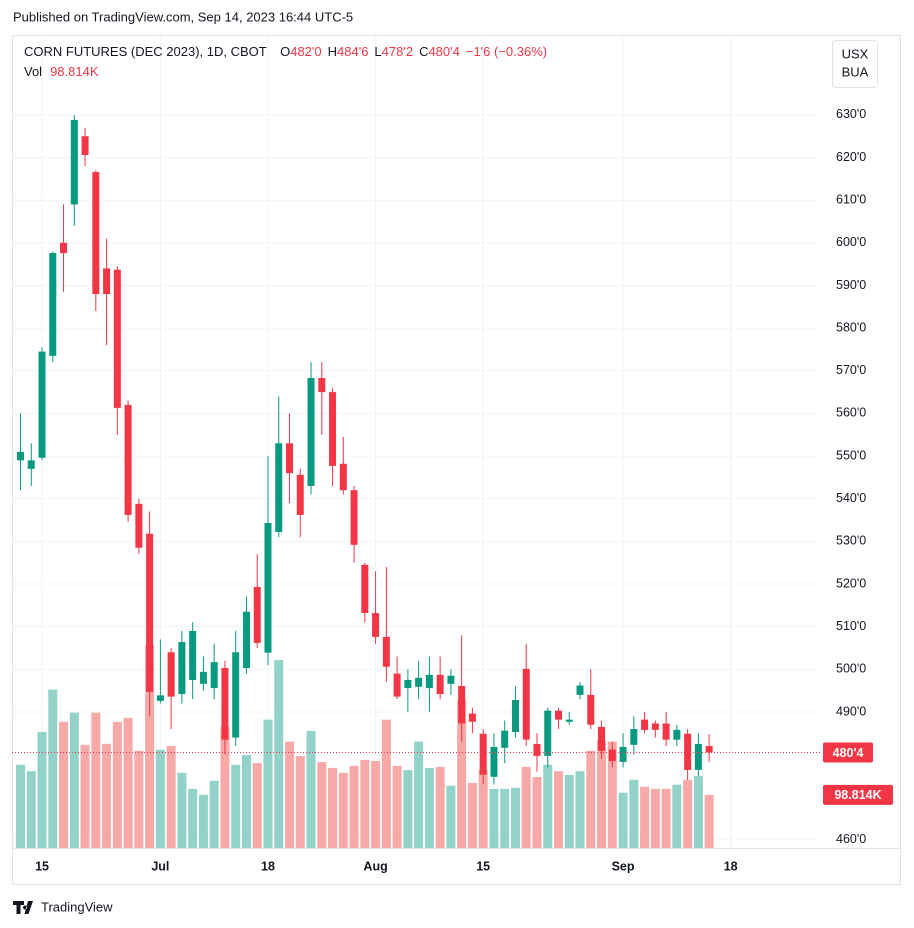  Describe the element at coordinates (851, 327) in the screenshot. I see `y-tick-label: 580'0` at that location.